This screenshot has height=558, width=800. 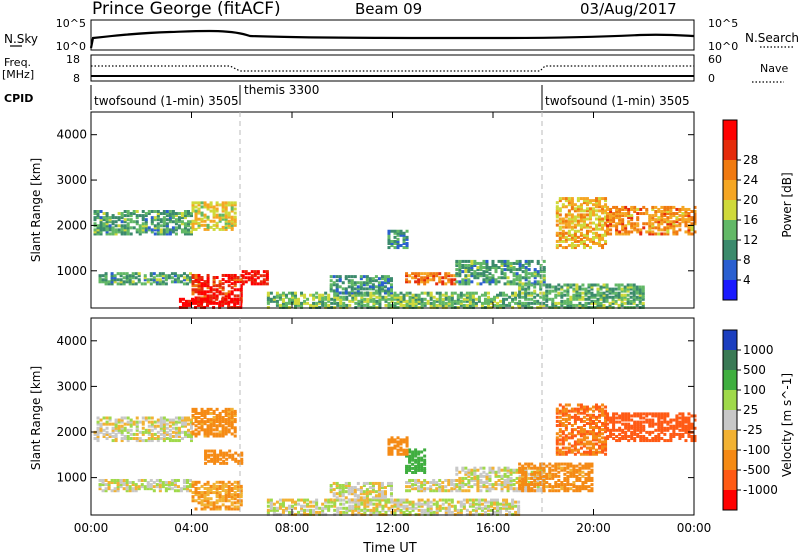 I want to click on nsky-right-tick-top: 10^5, so click(x=723, y=23).